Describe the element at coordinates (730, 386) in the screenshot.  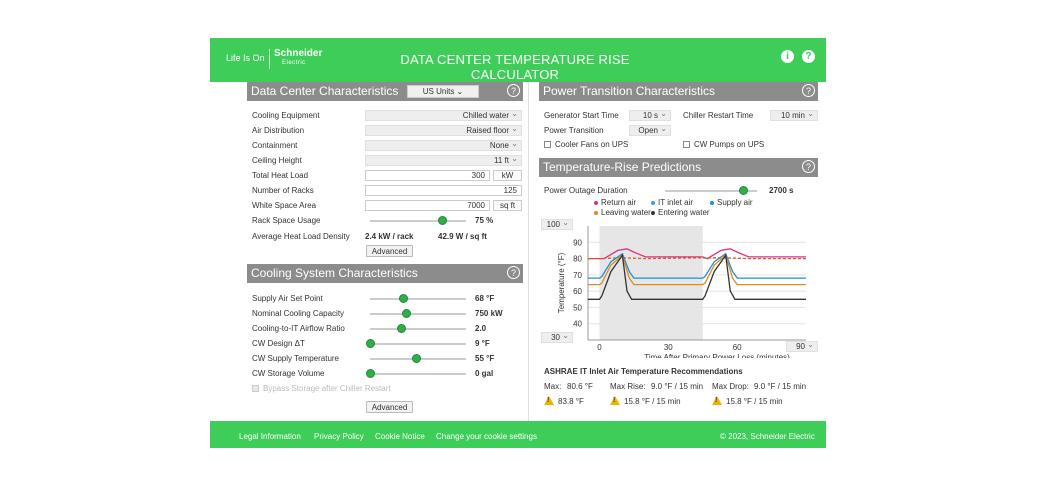
I see `ashrae-drop-label: Max Drop:` at that location.